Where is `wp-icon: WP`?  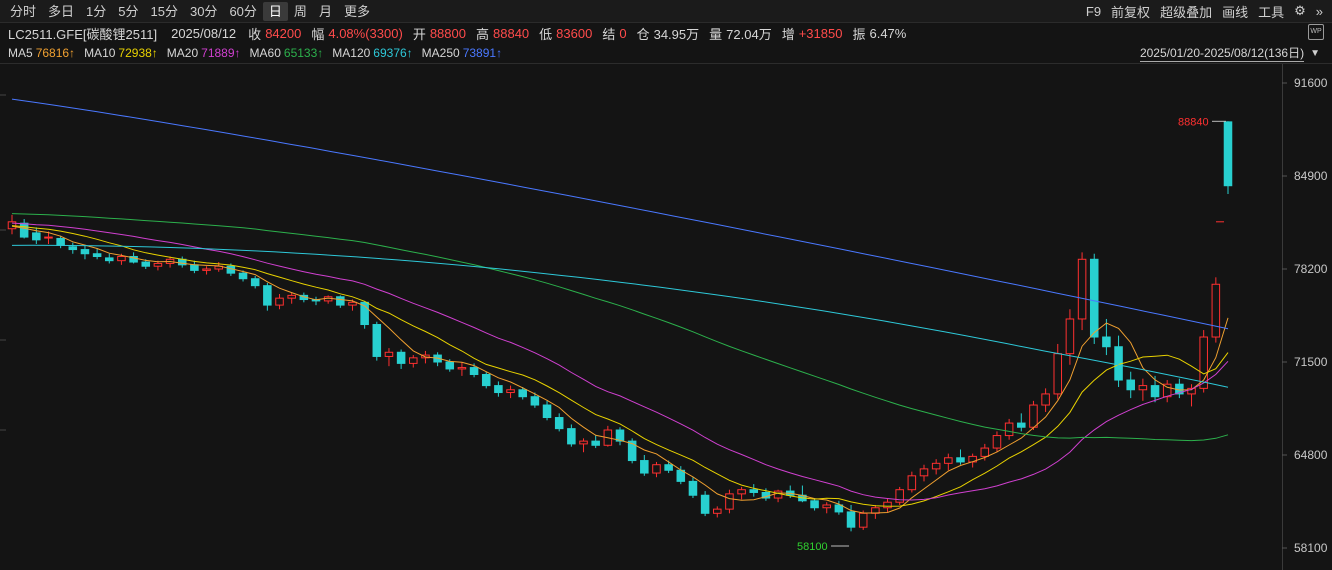
wp-icon: WP is located at coordinates (1316, 32).